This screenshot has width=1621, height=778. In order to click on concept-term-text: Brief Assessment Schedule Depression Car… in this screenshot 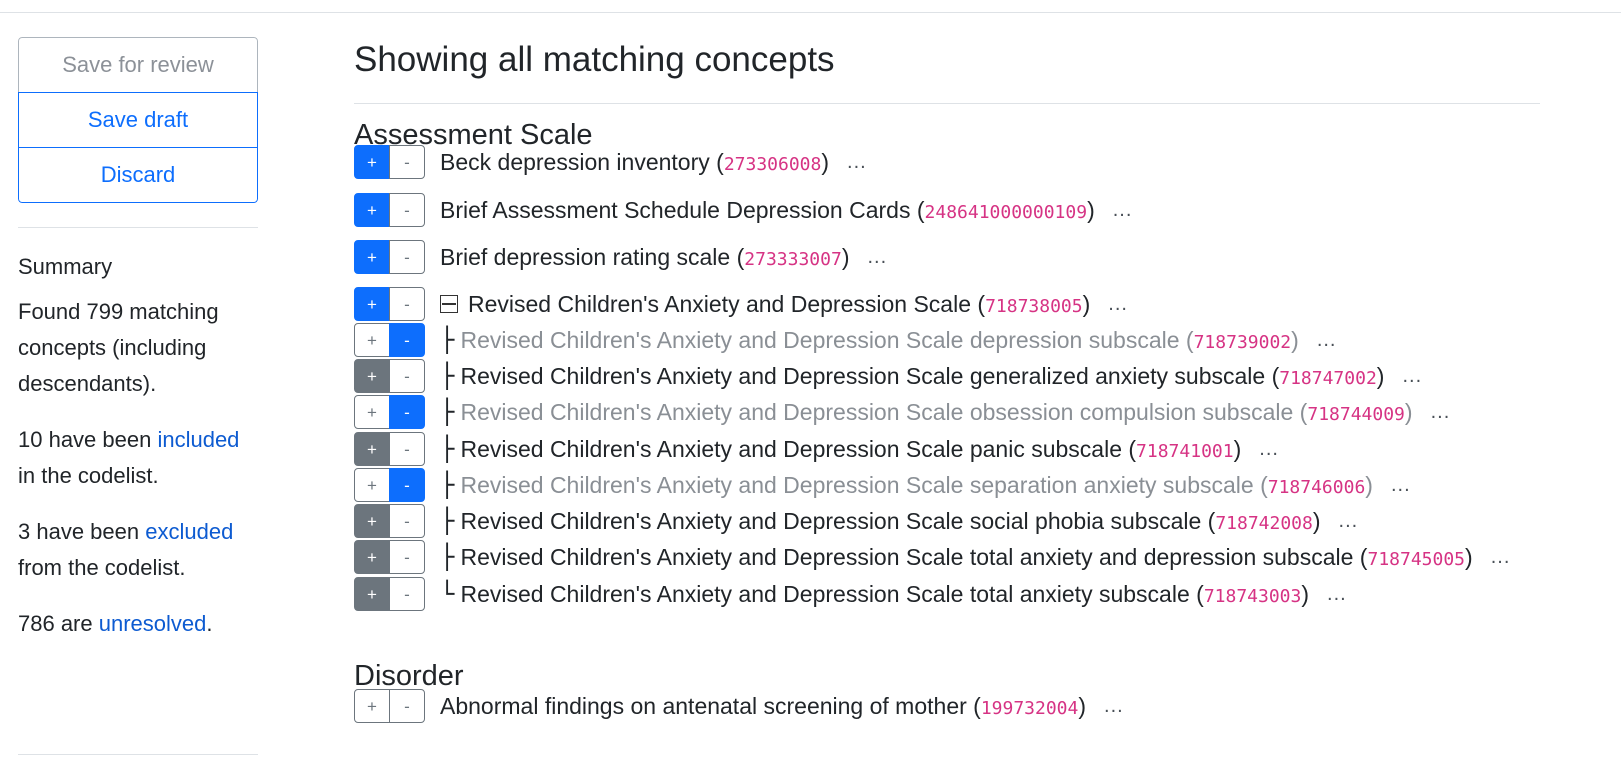, I will do `click(675, 209)`.